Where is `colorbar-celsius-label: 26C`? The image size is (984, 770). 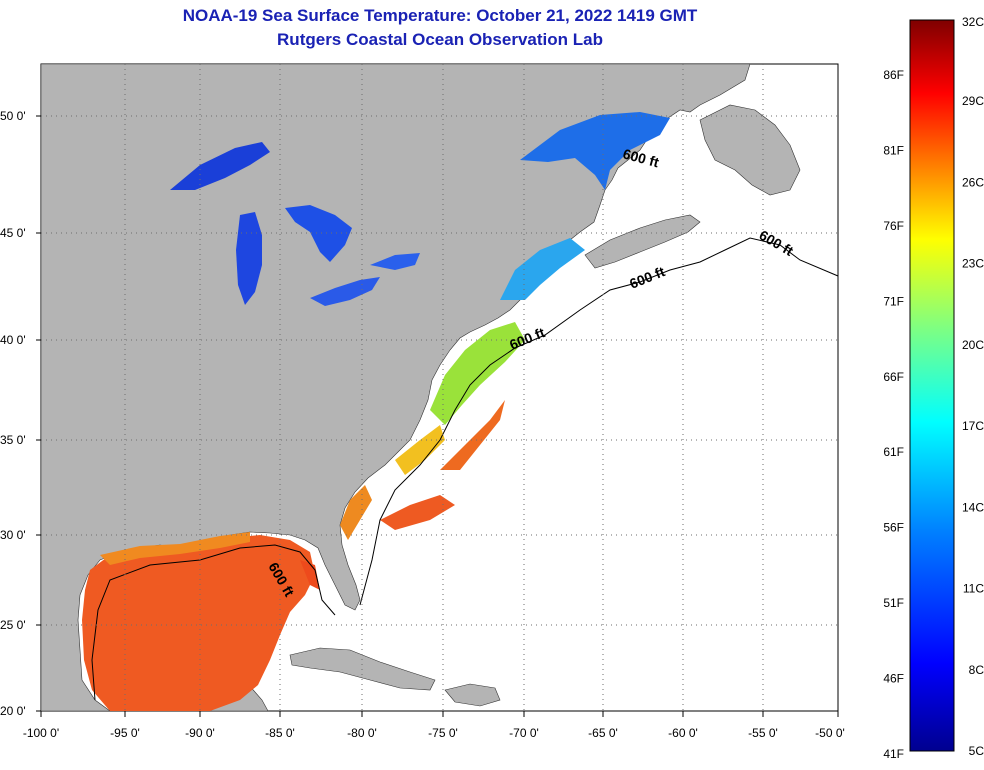 colorbar-celsius-label: 26C is located at coordinates (973, 182).